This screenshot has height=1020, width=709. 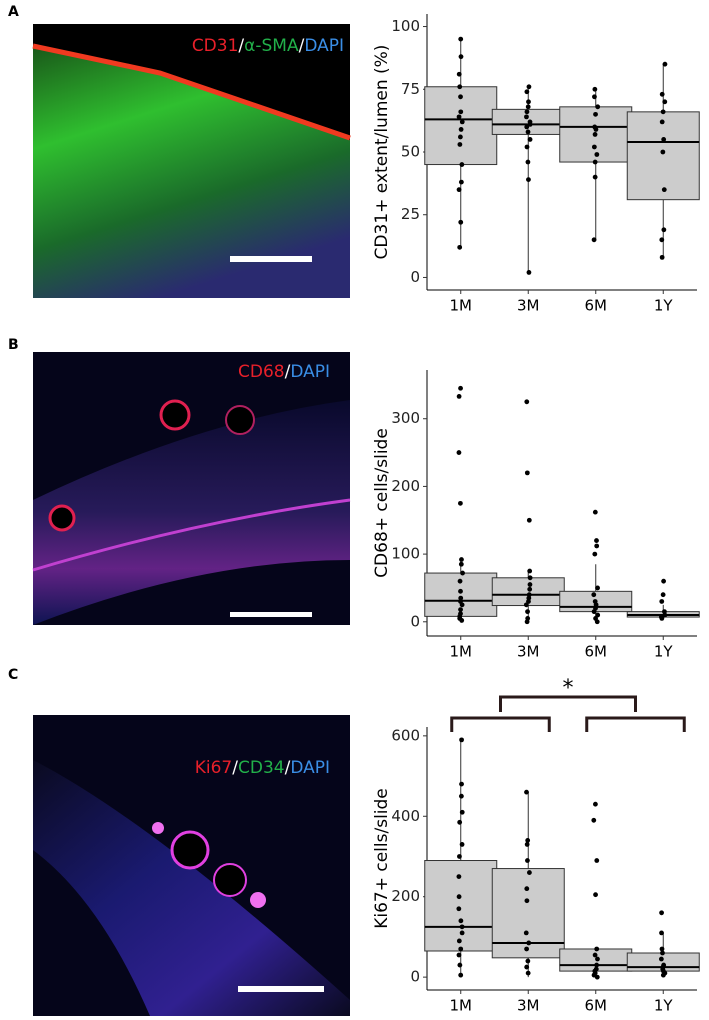 What do you see at coordinates (13, 12) in the screenshot?
I see `panel-label: A` at bounding box center [13, 12].